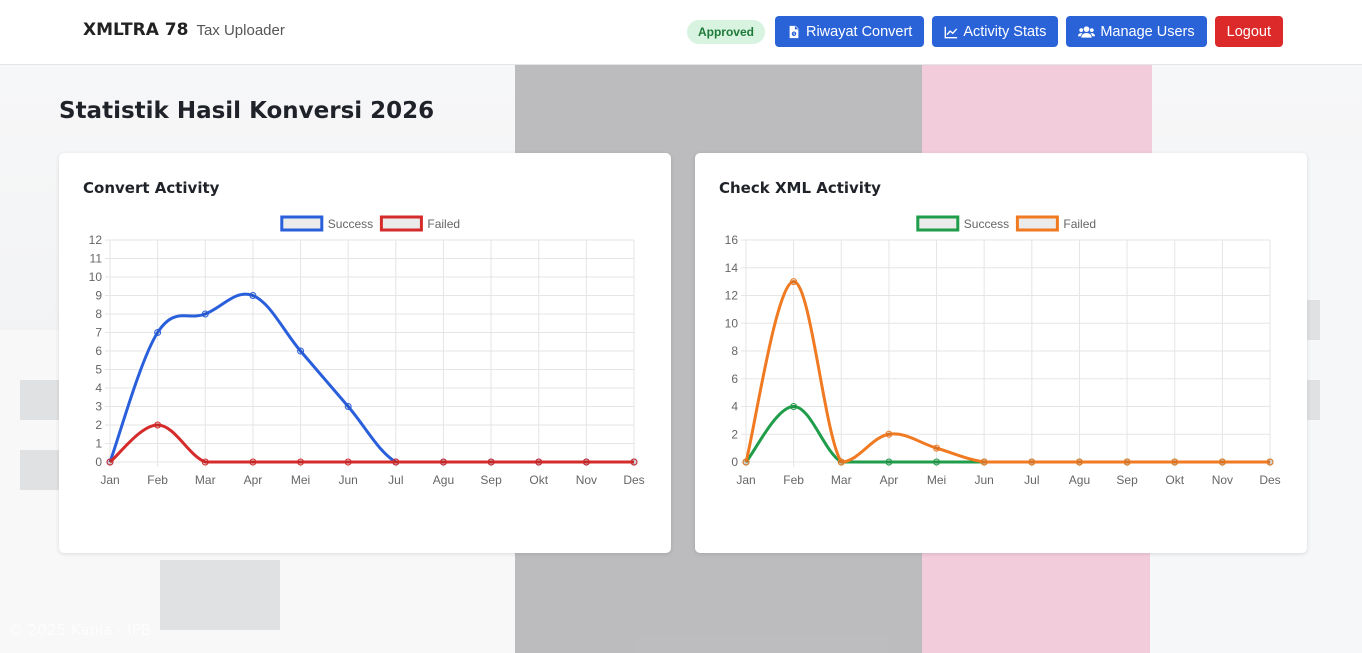 This screenshot has height=653, width=1362. I want to click on y-tick-label: 11, so click(96, 259).